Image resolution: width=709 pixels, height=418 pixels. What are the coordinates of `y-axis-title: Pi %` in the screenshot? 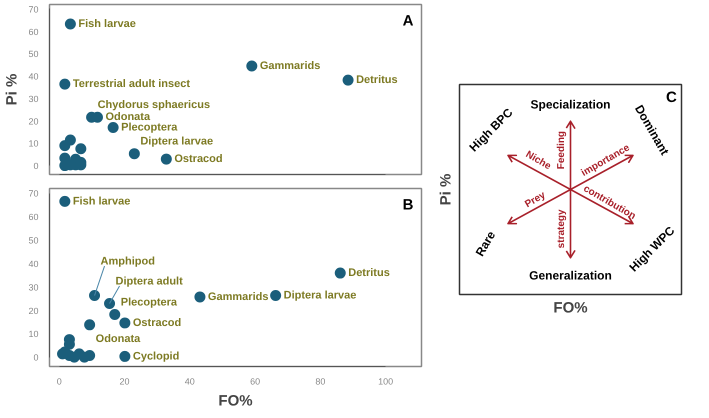 It's located at (11, 90).